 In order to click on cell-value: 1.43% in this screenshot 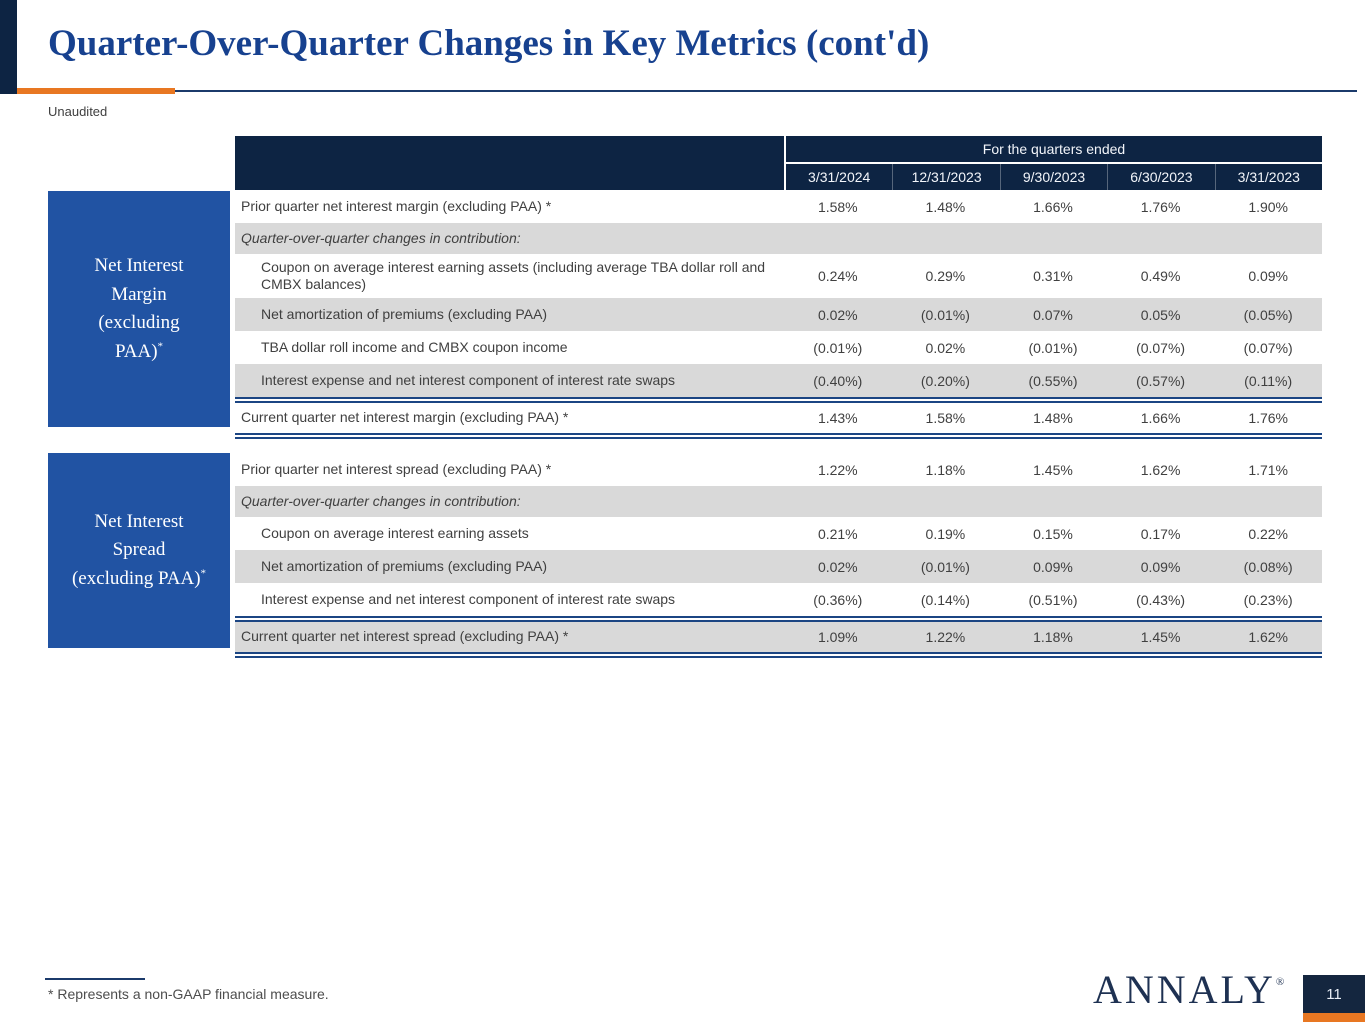, I will do `click(837, 418)`.